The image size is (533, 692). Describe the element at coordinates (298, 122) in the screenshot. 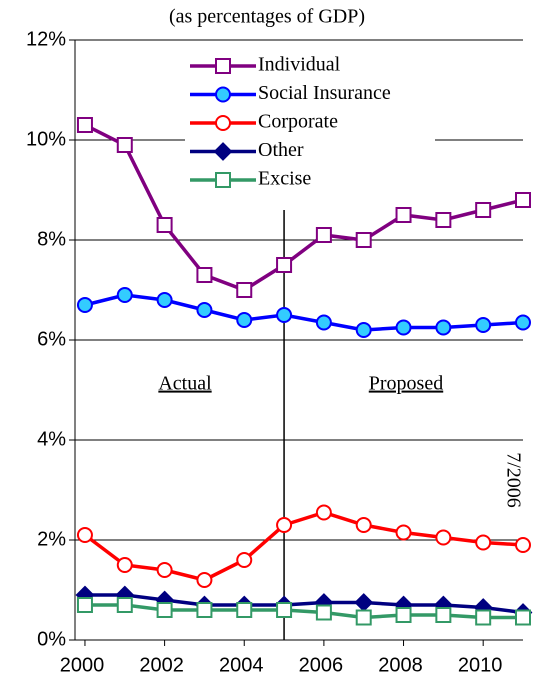

I see `legend-label: Corporate` at that location.